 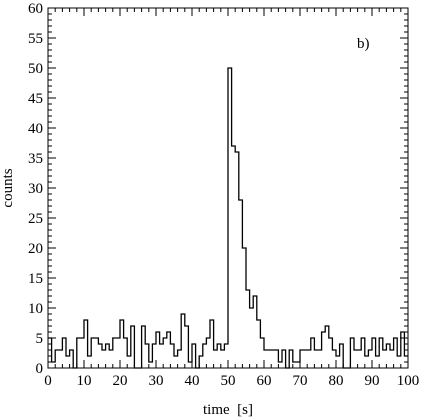 I want to click on x-tick-label: 40, so click(x=192, y=381).